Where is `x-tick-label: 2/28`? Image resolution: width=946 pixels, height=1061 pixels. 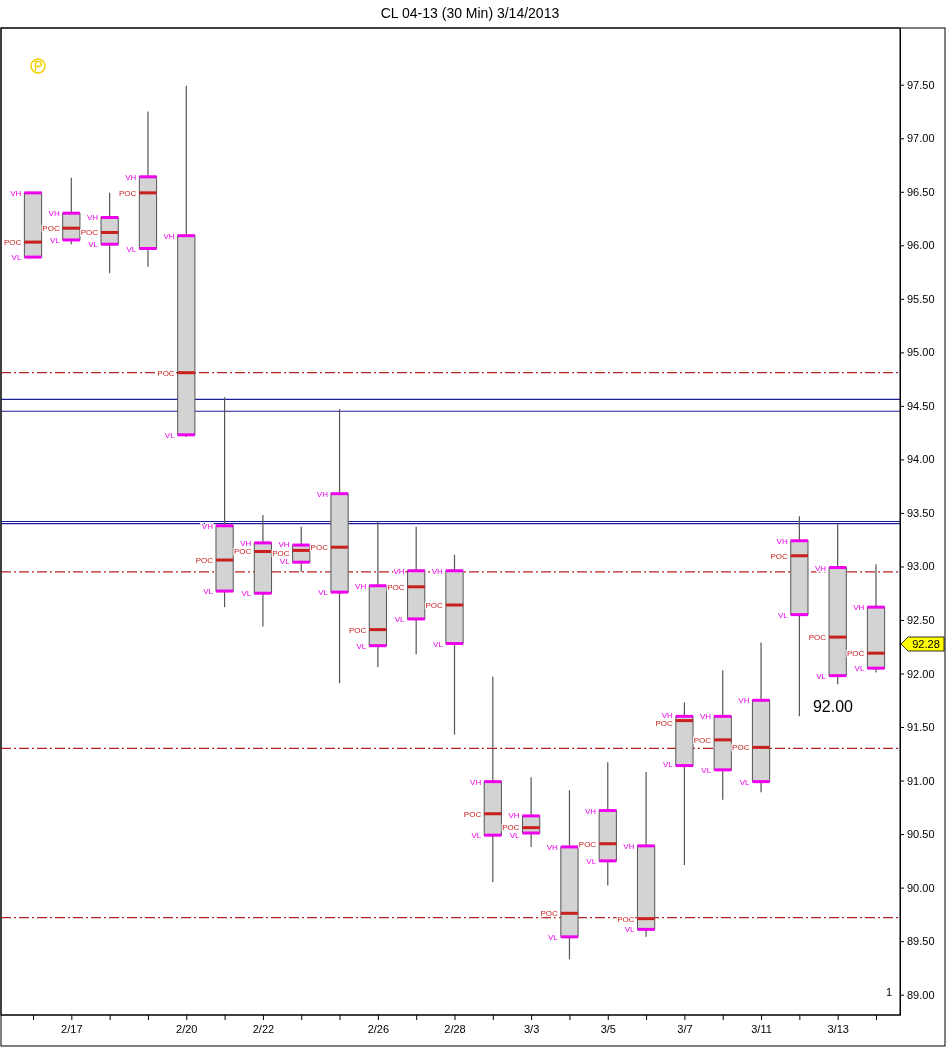 x-tick-label: 2/28 is located at coordinates (455, 1028).